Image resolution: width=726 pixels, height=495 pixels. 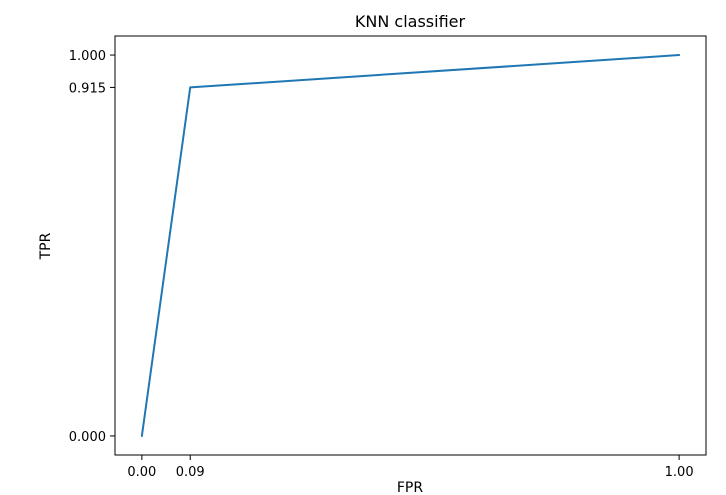 What do you see at coordinates (92, 247) in the screenshot?
I see `y-axis-ticks: 0.000 0.915 1.000` at bounding box center [92, 247].